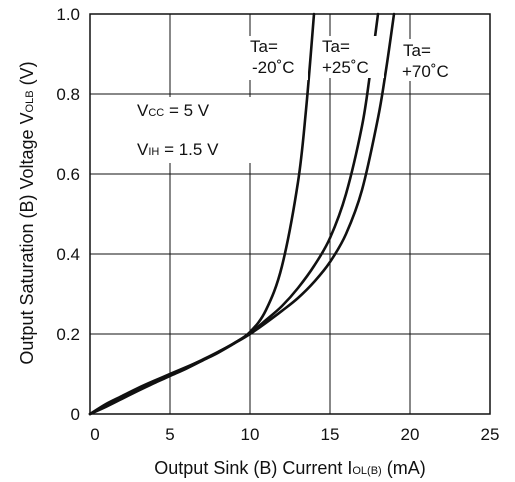 The height and width of the screenshot is (482, 515). I want to click on y-tick-label: 0, so click(75, 414).